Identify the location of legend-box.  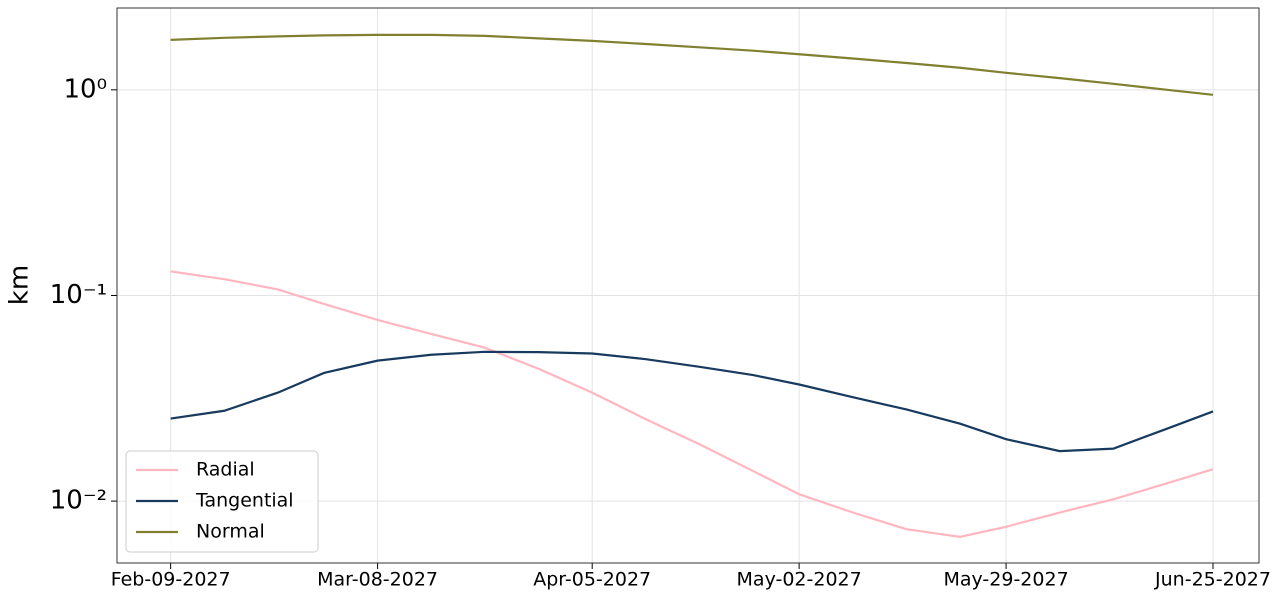
(222, 501).